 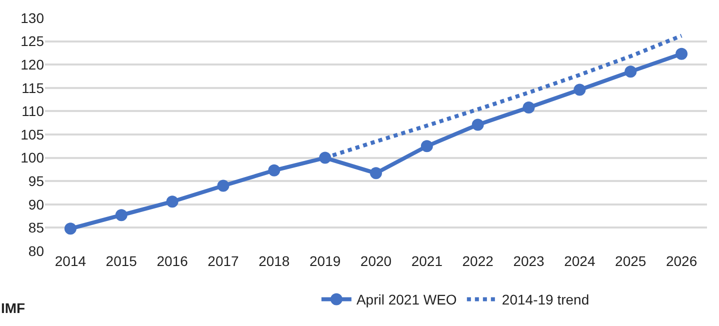 I want to click on x-tick-label: 2015, so click(x=122, y=261).